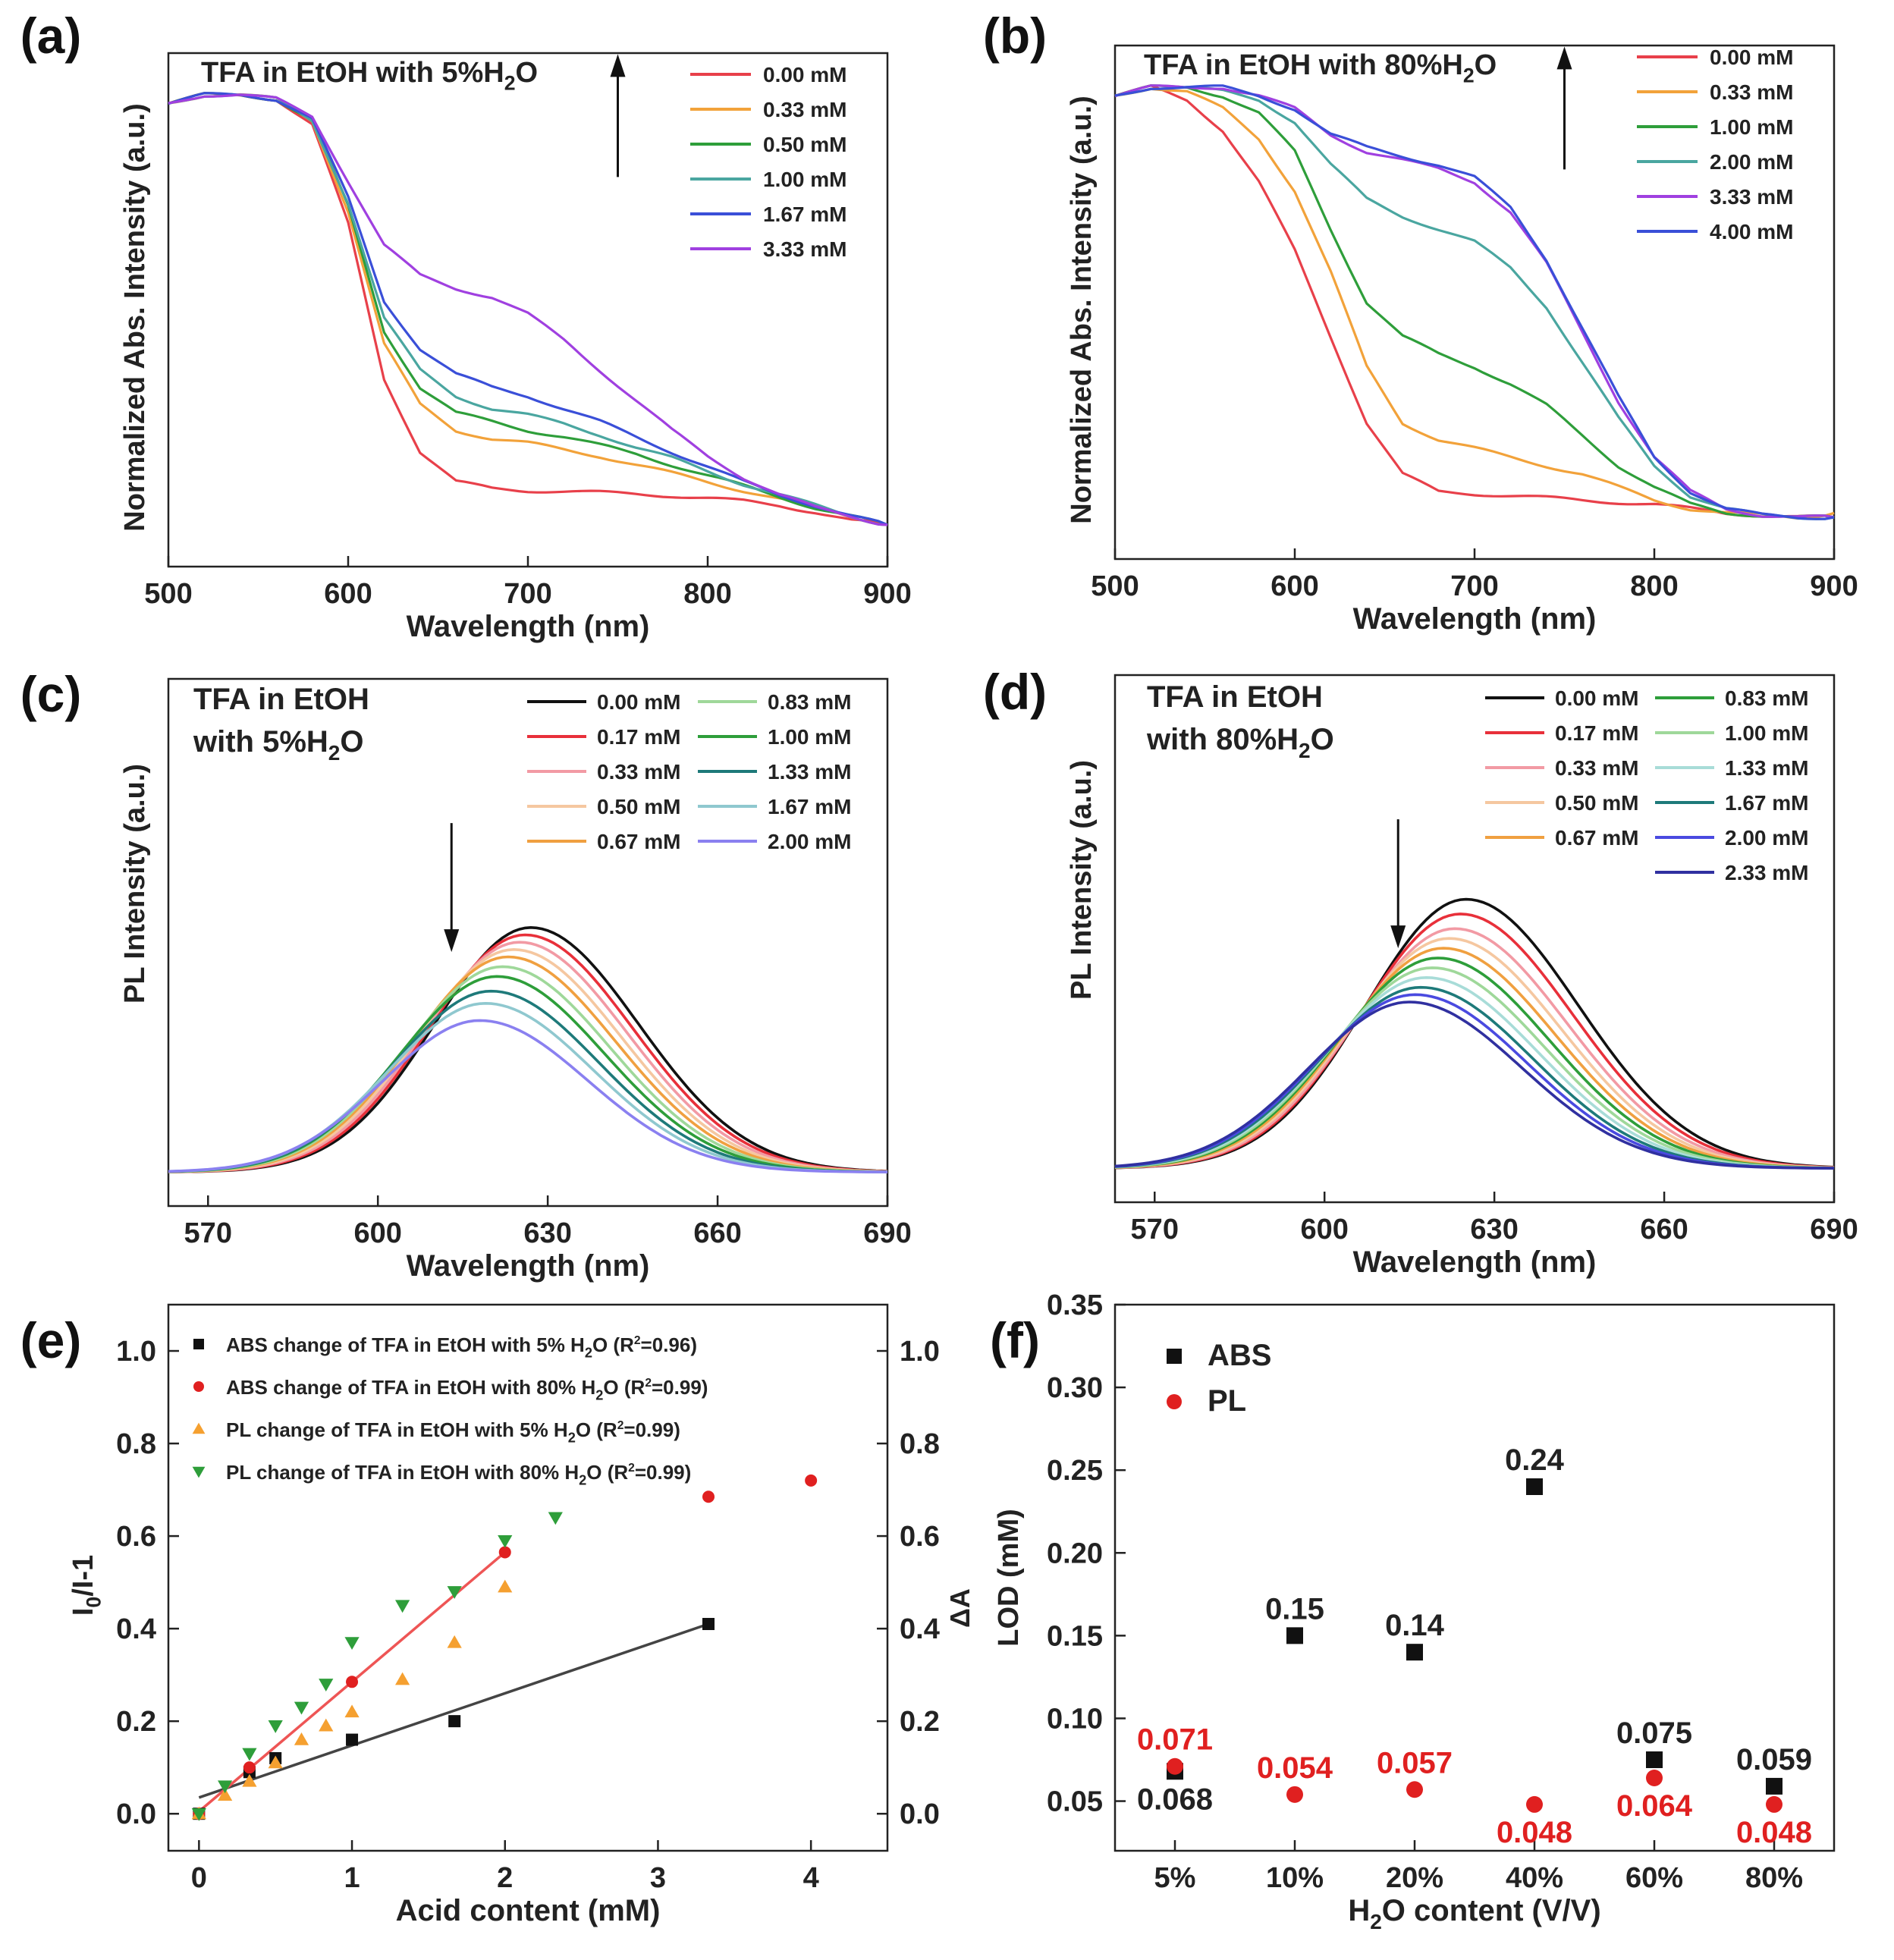 The height and width of the screenshot is (1960, 1894). Describe the element at coordinates (1415, 1625) in the screenshot. I see `value-label: 0.14` at that location.